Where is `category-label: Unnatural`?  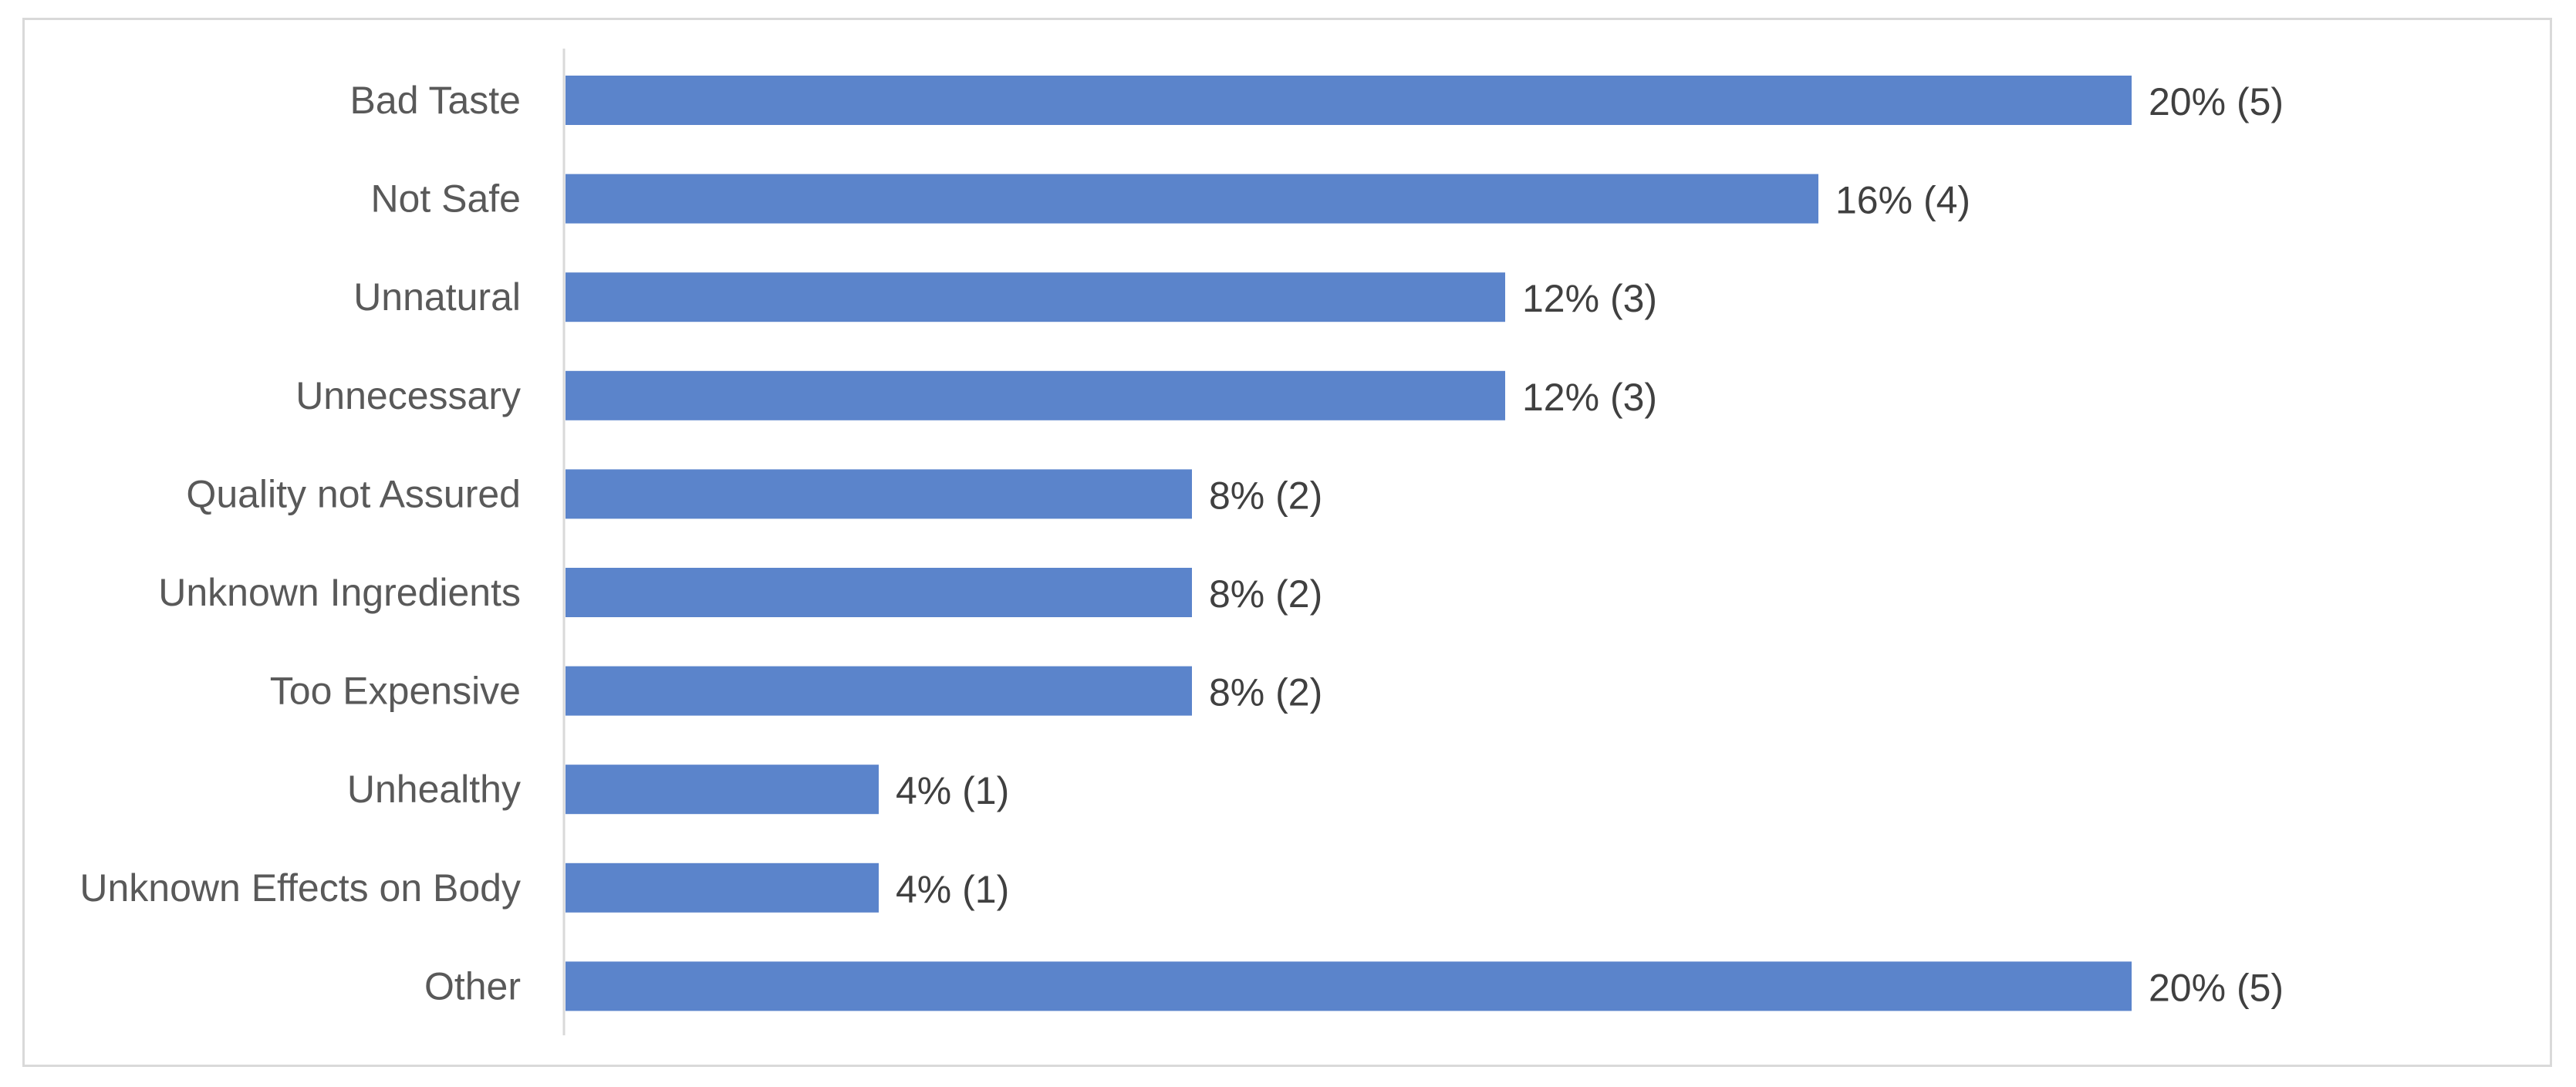 category-label: Unnatural is located at coordinates (437, 297).